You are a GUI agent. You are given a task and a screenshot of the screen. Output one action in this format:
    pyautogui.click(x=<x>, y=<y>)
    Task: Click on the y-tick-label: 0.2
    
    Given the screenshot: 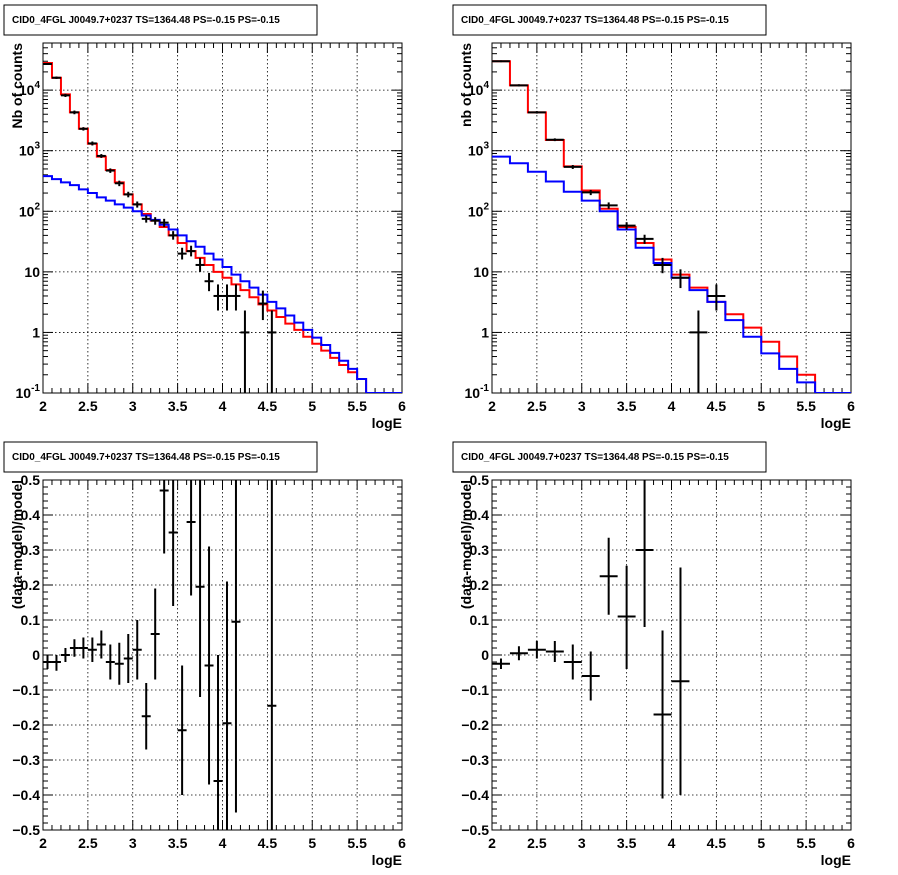 What is the action you would take?
    pyautogui.click(x=31, y=585)
    